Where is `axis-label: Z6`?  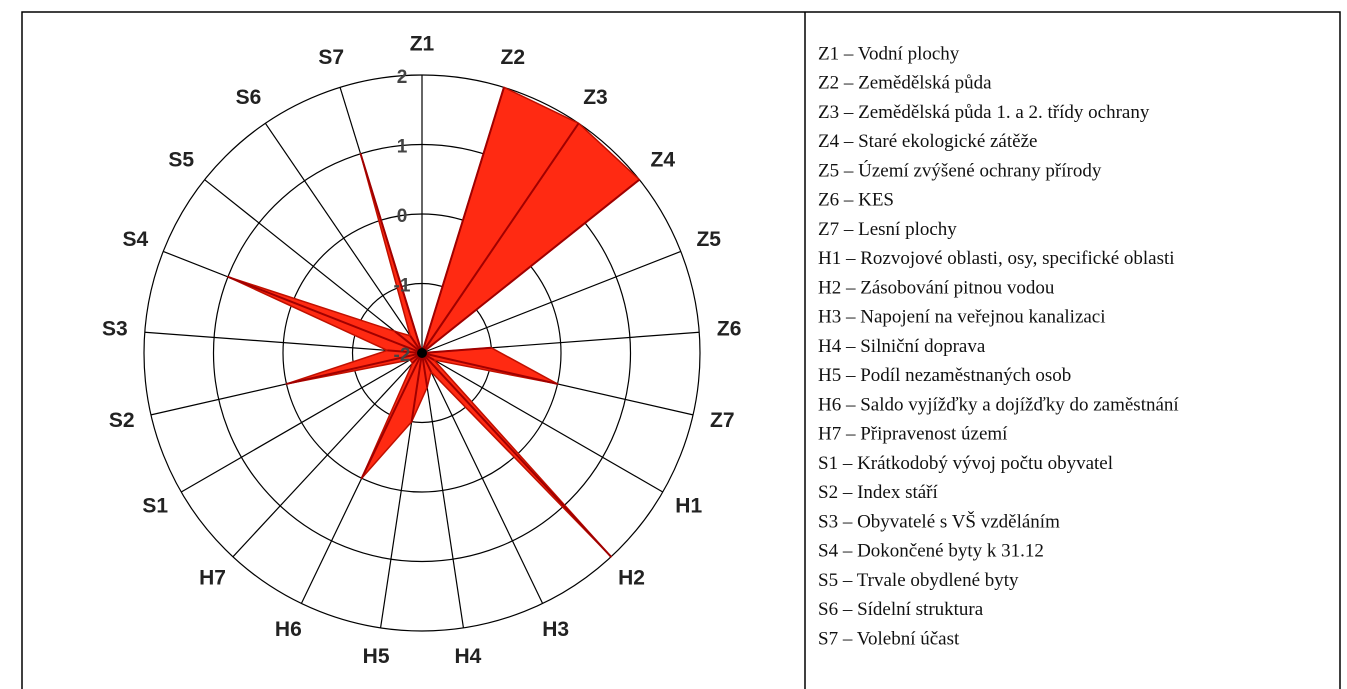 axis-label: Z6 is located at coordinates (729, 329).